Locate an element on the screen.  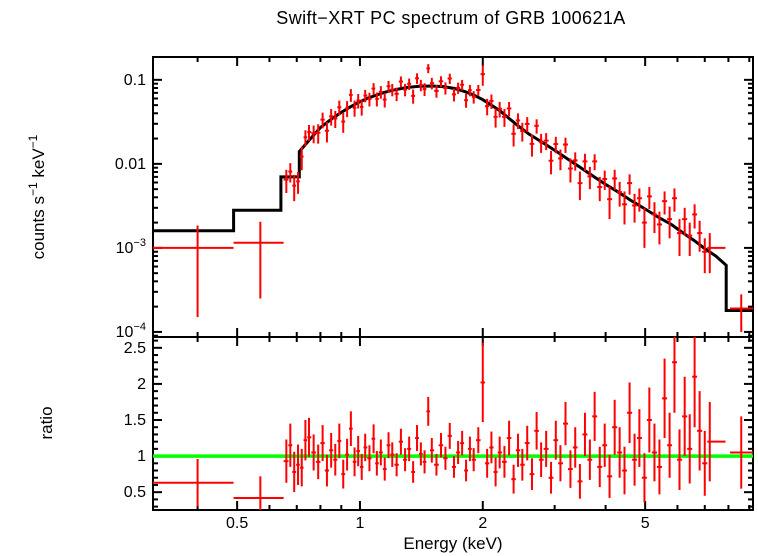
y-tick-label: 0.1 is located at coordinates (135, 80).